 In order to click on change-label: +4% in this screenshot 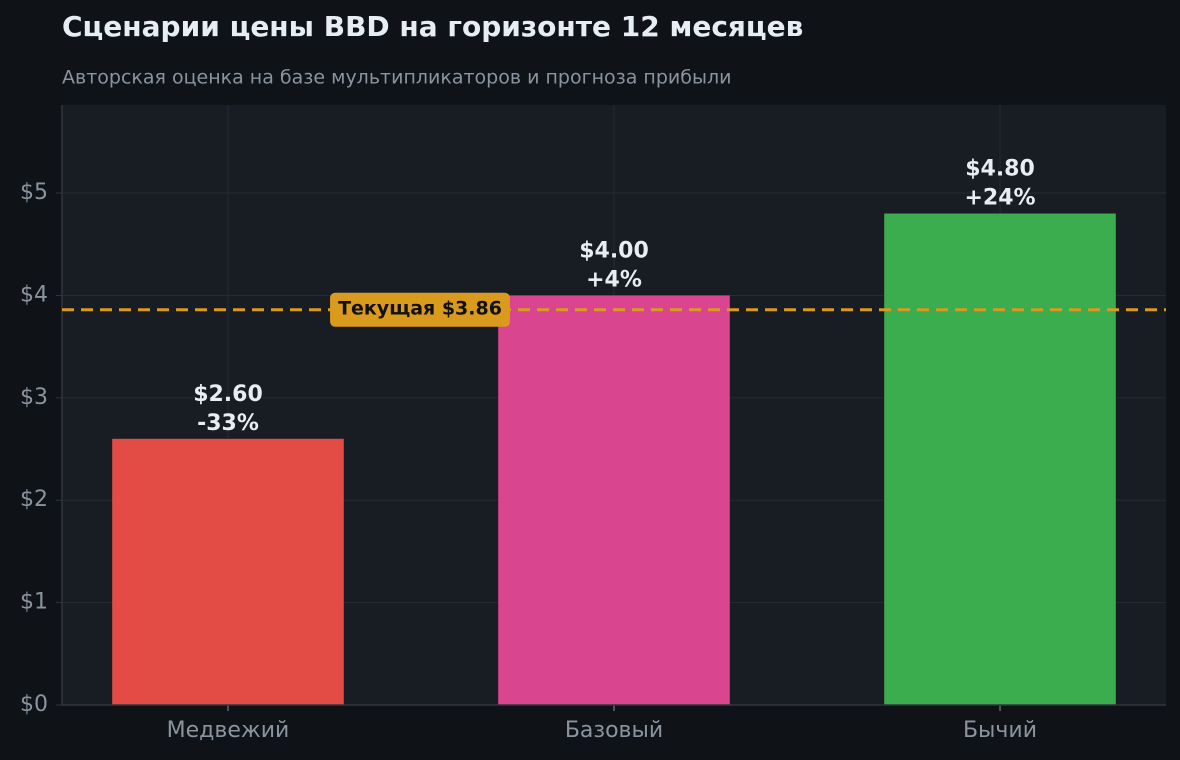, I will do `click(614, 279)`.